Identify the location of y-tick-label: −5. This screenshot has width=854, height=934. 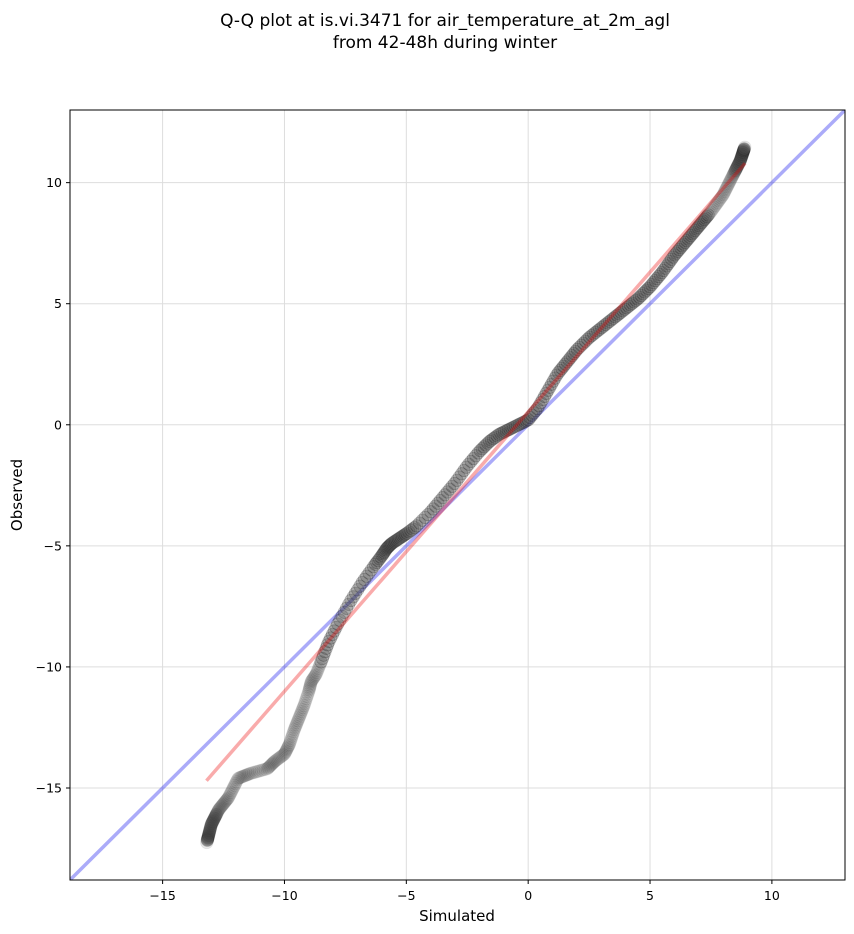
(53, 545).